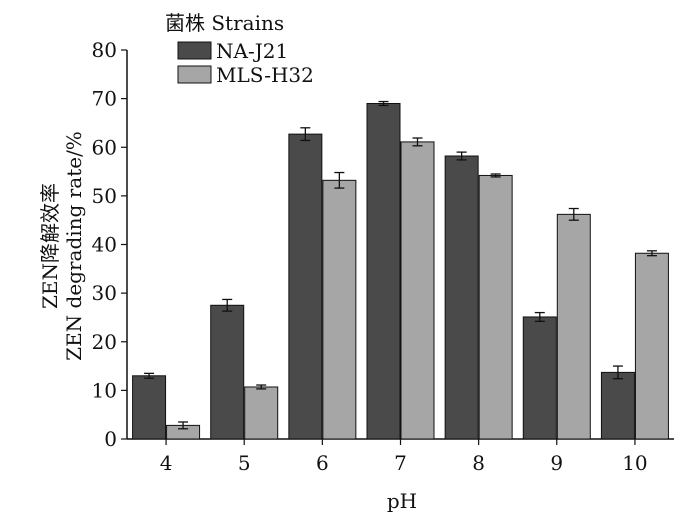 Image resolution: width=700 pixels, height=522 pixels. Describe the element at coordinates (305, 286) in the screenshot. I see `bar-na-j21-ph6` at that location.